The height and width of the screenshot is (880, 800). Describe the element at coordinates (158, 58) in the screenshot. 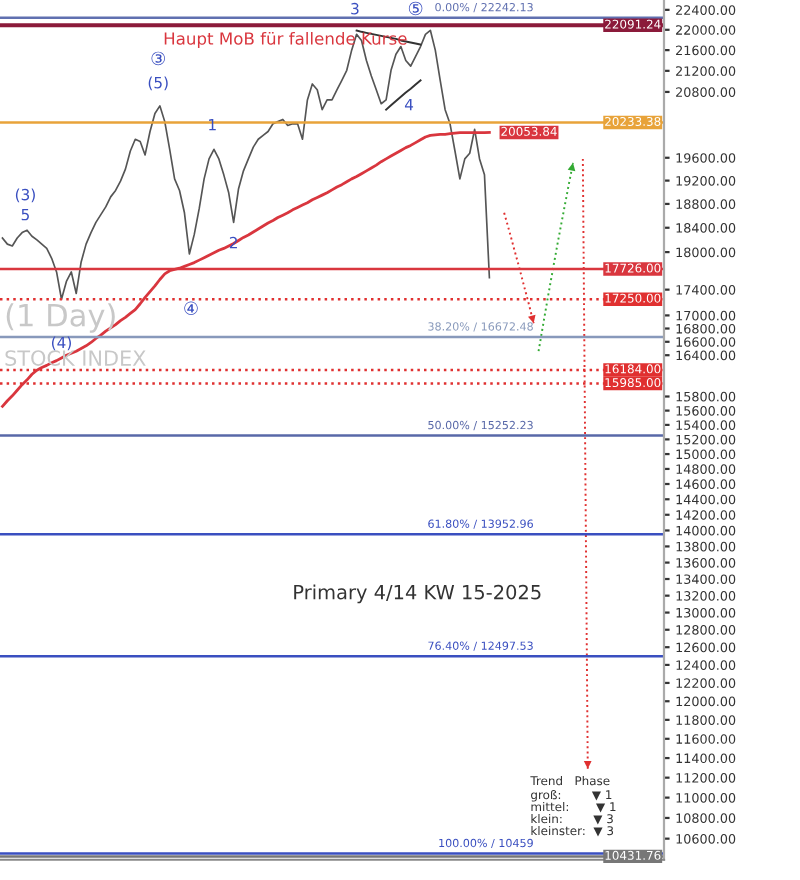

I see `annotation: ③` at that location.